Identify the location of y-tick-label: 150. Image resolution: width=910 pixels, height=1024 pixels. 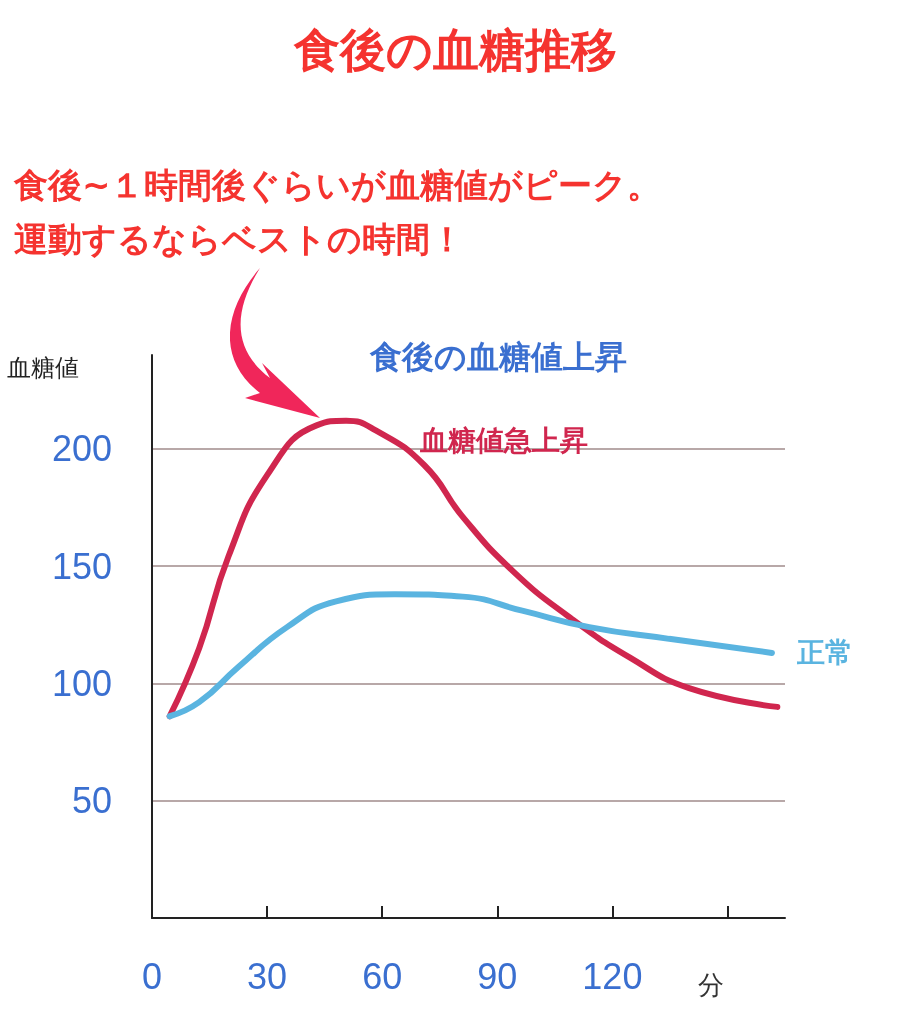
(81, 566).